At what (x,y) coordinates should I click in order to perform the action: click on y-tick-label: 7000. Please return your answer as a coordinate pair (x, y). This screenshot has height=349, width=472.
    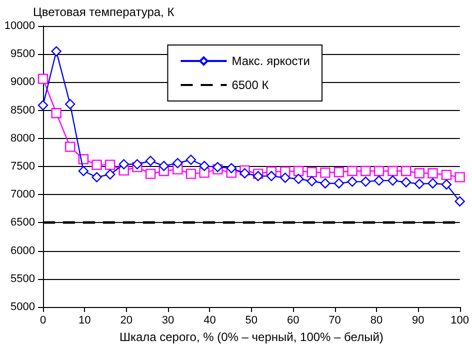
    Looking at the image, I should click on (22, 194).